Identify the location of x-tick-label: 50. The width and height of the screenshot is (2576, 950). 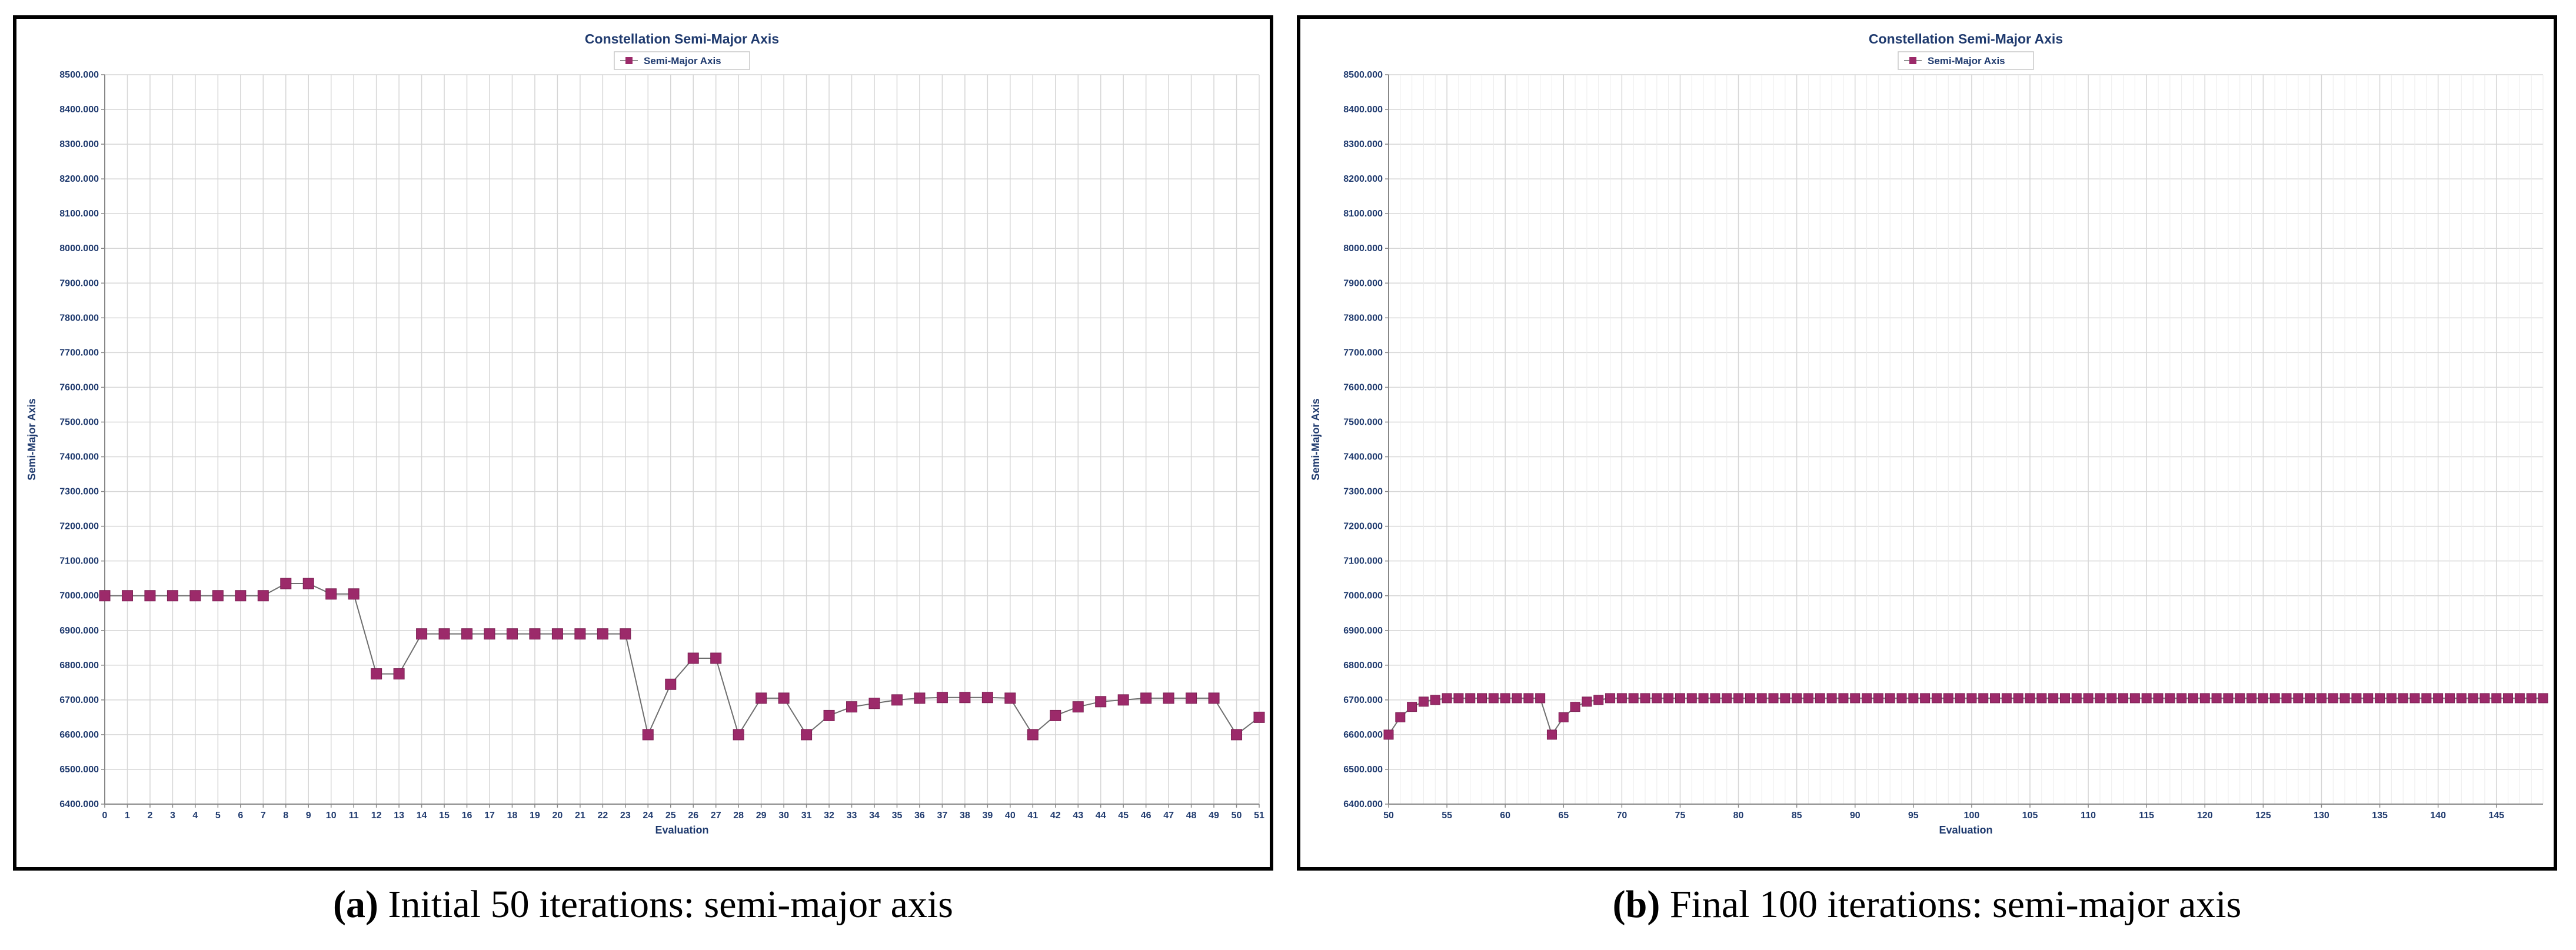
(1237, 816).